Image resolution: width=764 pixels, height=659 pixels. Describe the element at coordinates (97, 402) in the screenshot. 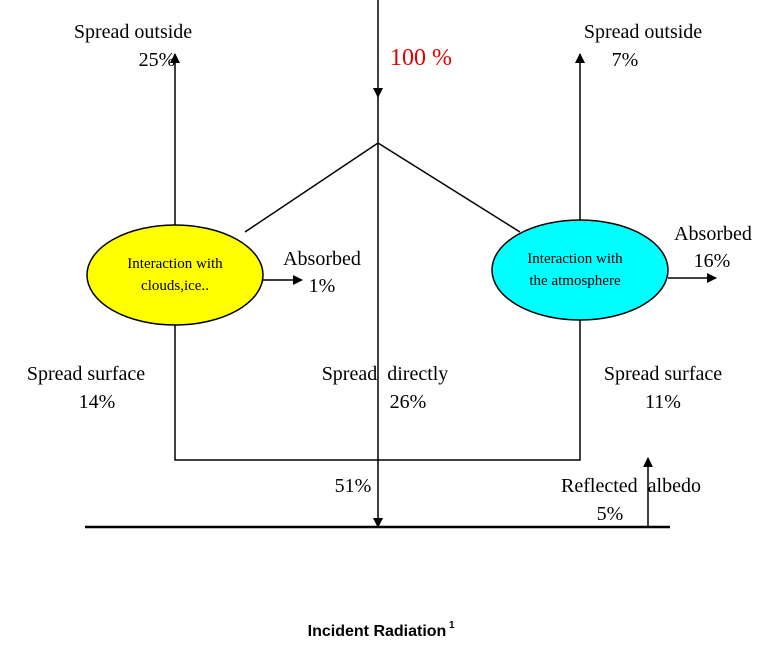

I see `value: 14%` at that location.